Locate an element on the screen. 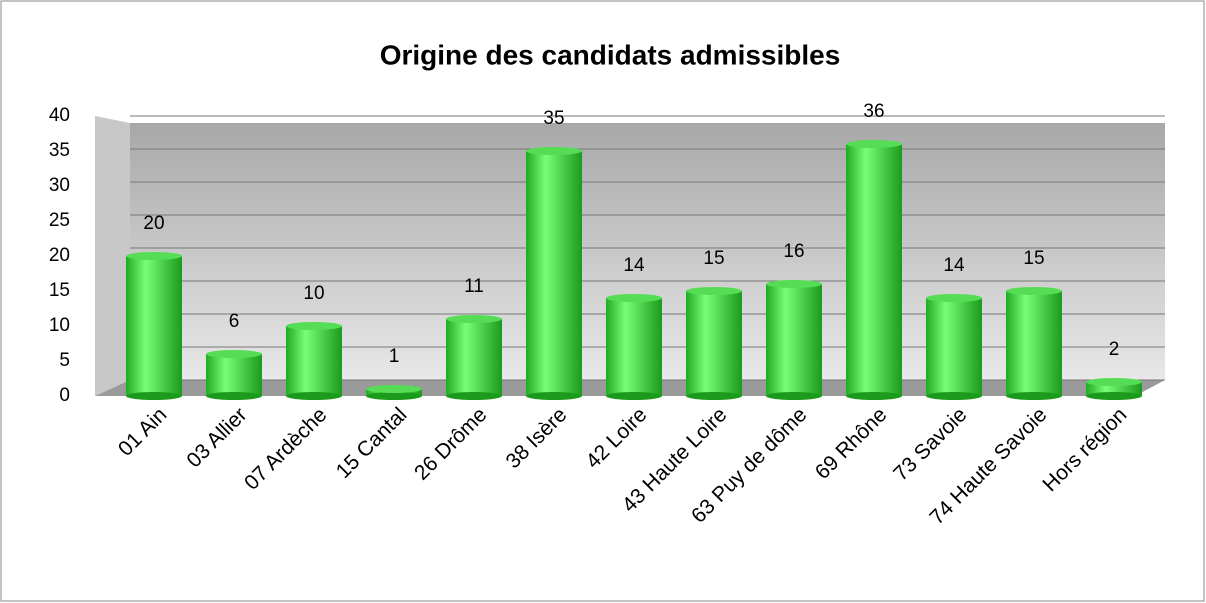  value-label: 6 is located at coordinates (234, 321).